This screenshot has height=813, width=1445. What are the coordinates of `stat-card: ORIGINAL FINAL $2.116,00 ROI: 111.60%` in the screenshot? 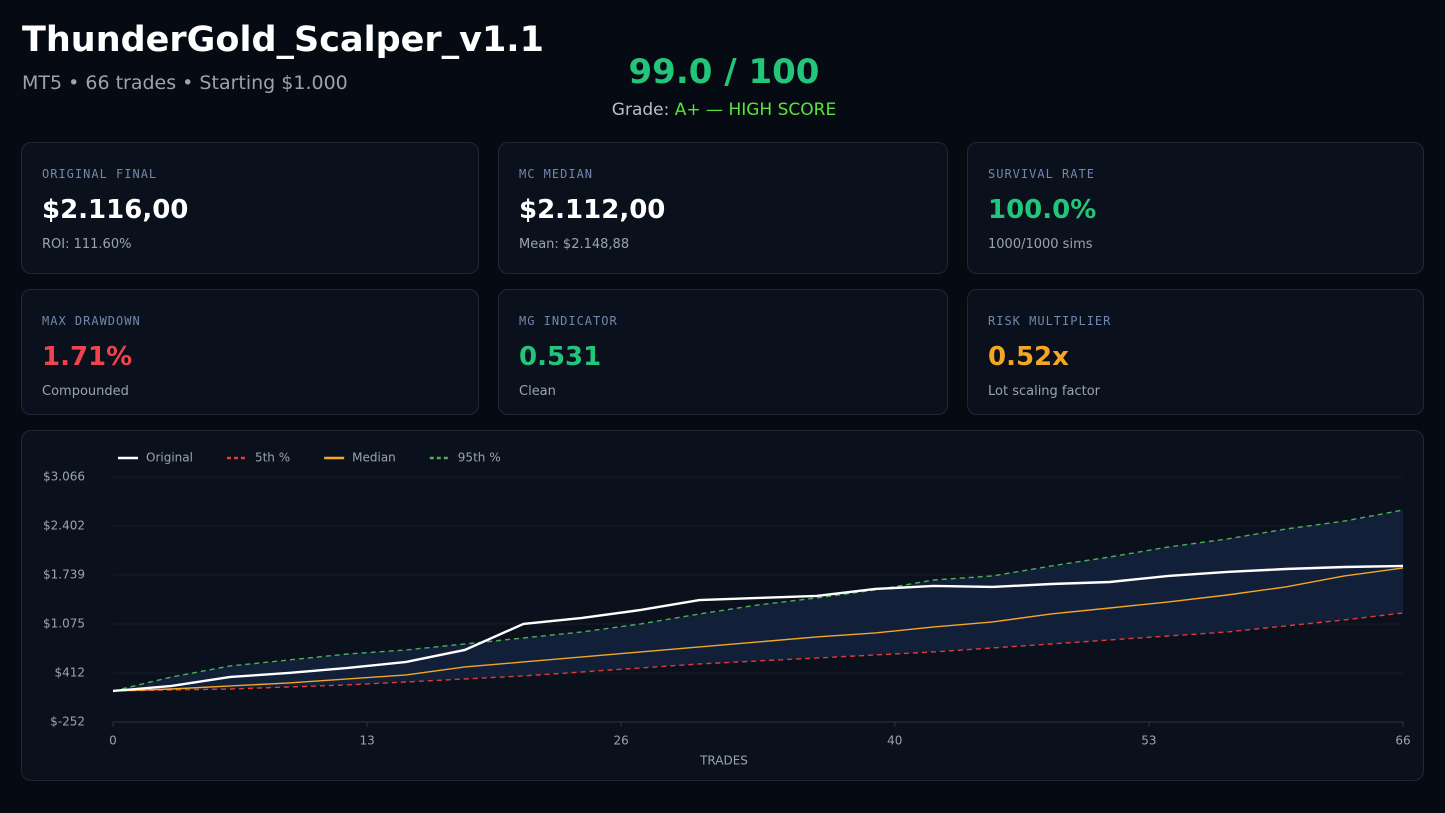 It's located at (250, 208).